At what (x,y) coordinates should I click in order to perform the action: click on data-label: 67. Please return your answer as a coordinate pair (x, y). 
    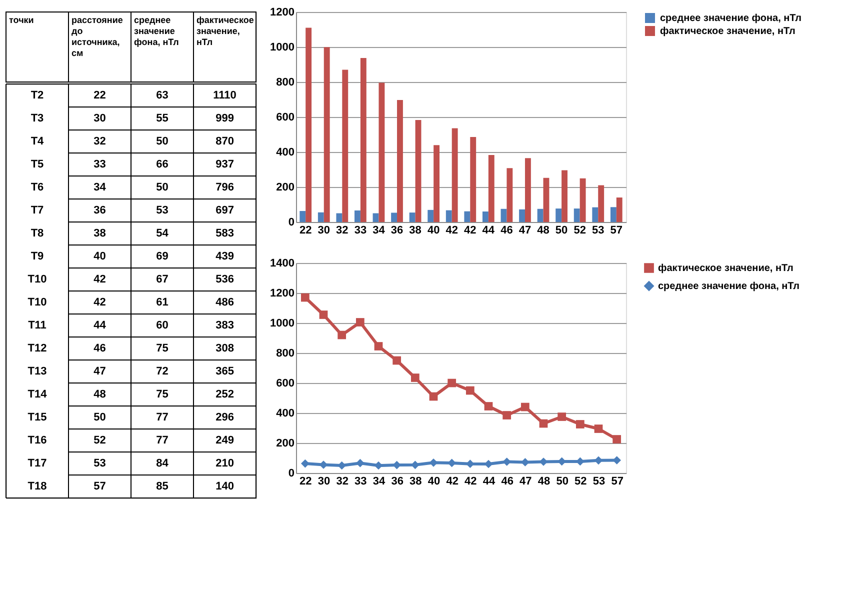
    Looking at the image, I should click on (162, 280).